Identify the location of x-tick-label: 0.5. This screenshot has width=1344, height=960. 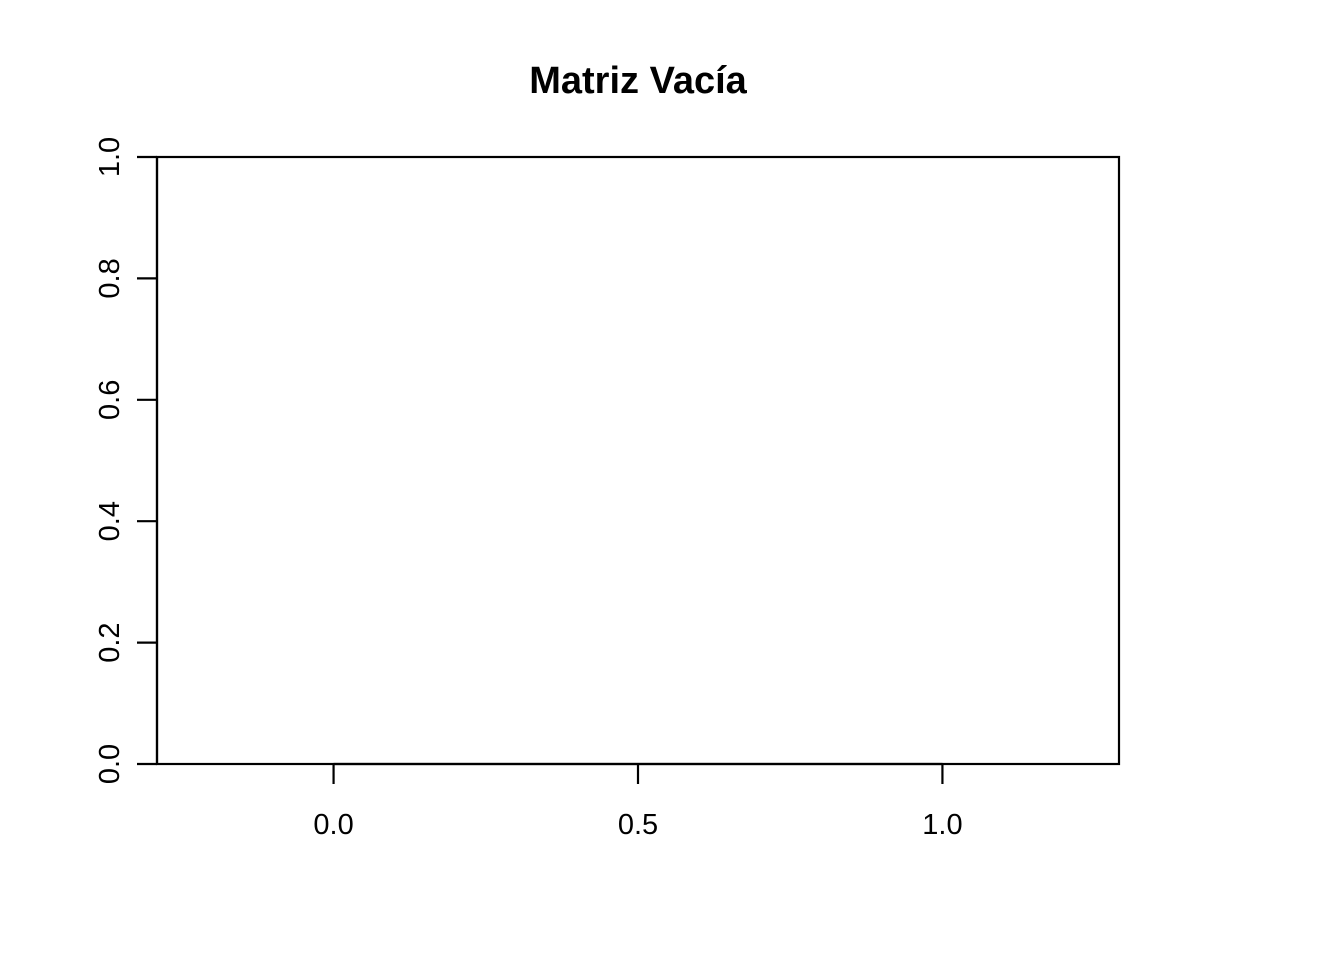
(638, 825).